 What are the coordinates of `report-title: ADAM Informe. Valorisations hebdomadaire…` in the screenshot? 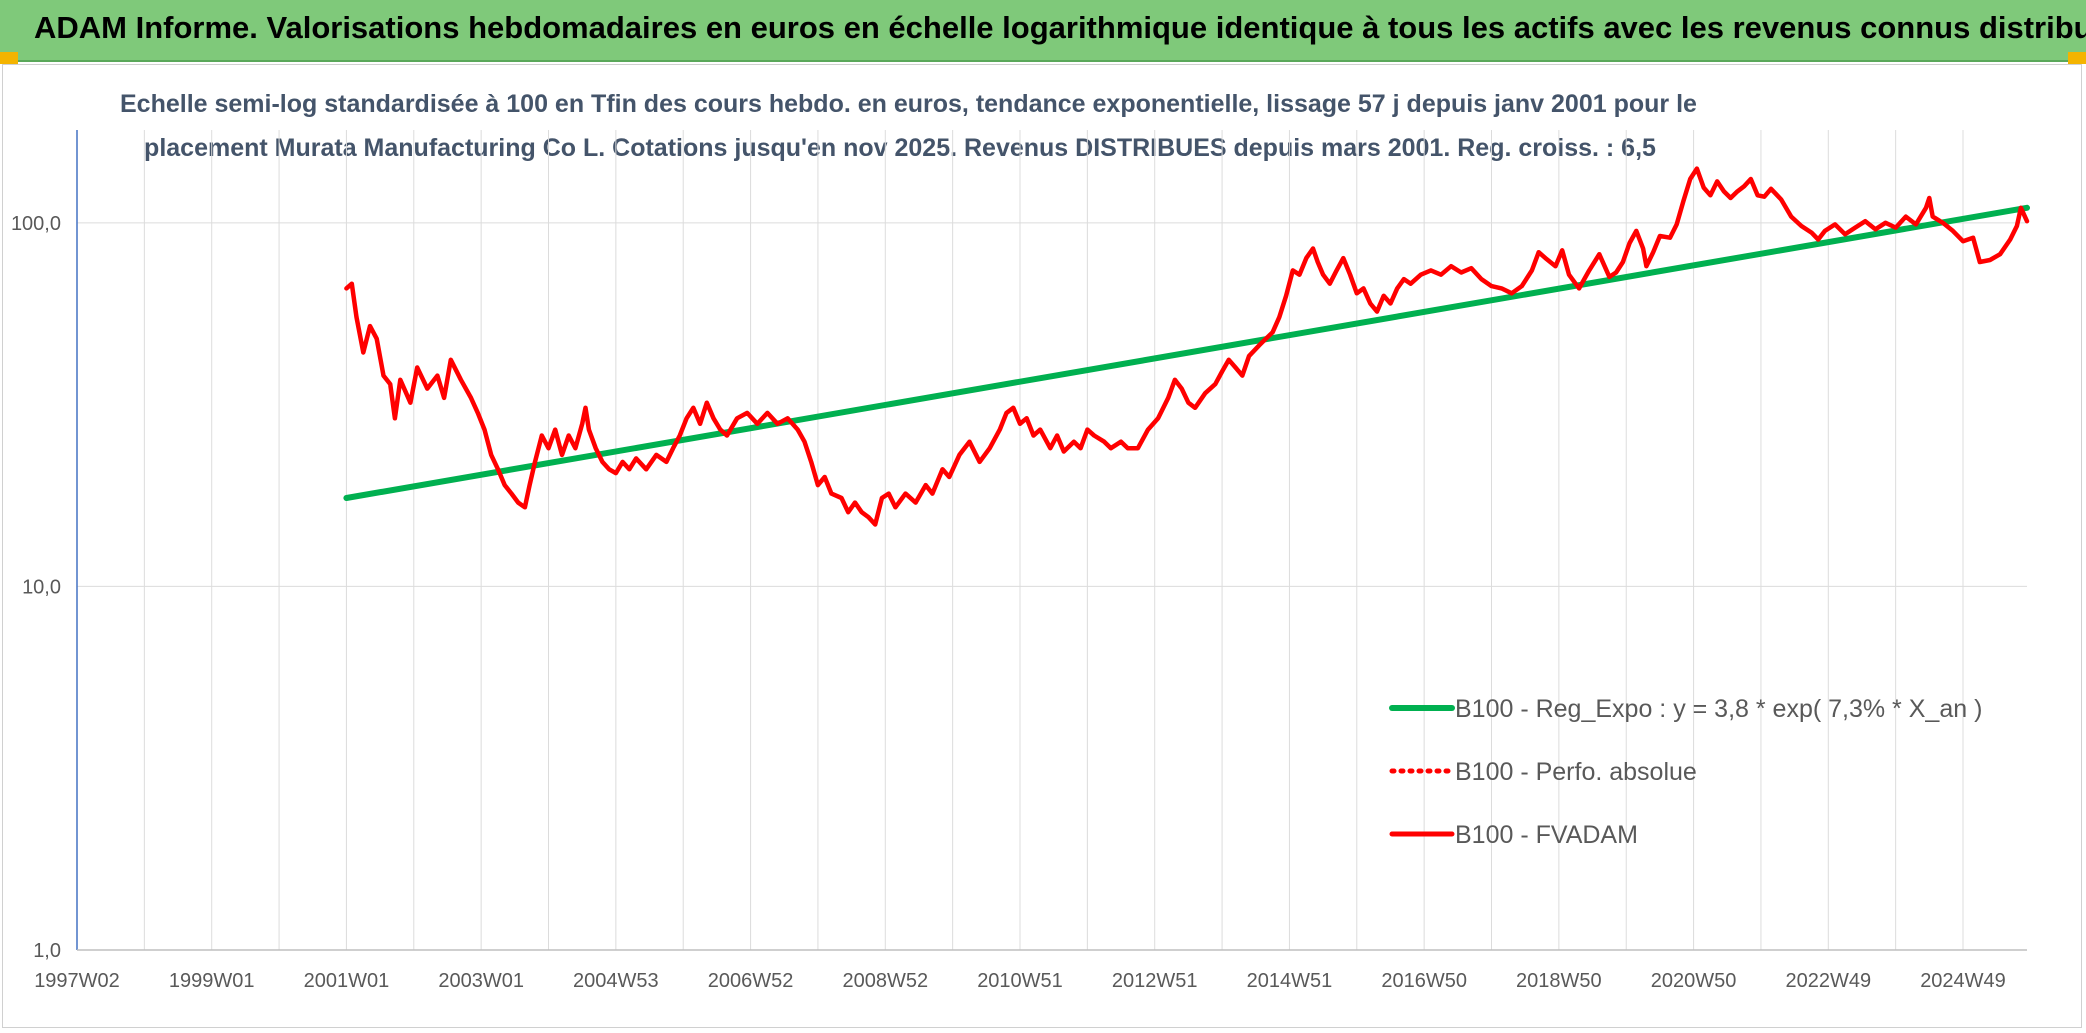 It's located at (1060, 27).